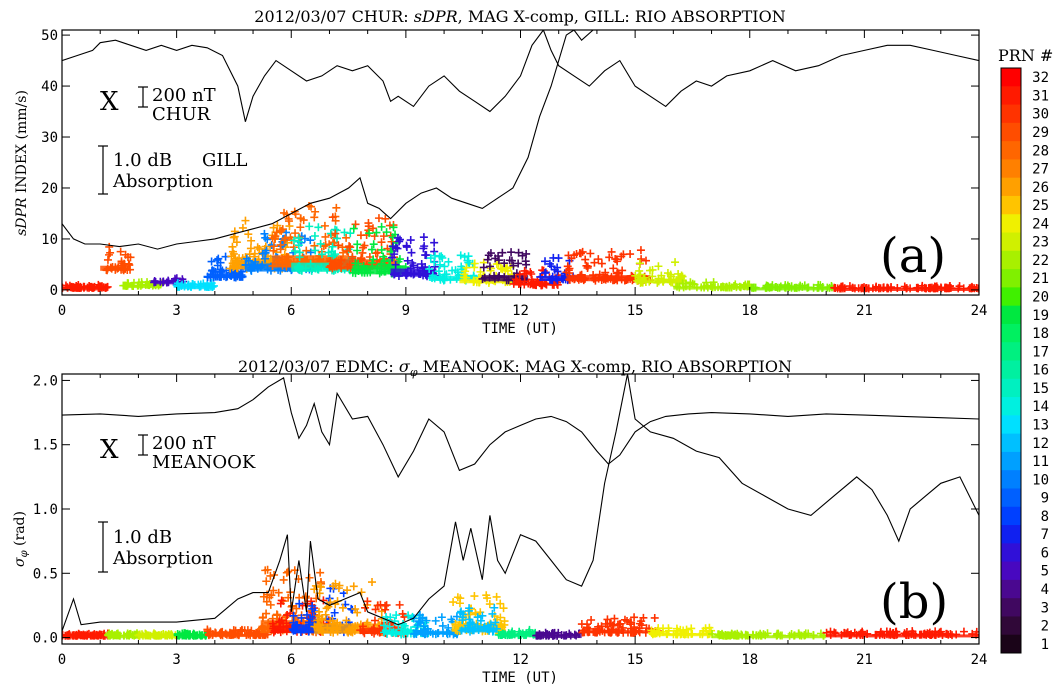  Describe the element at coordinates (103, 170) in the screenshot. I see `panel-a-absorption-scale-bar` at that location.